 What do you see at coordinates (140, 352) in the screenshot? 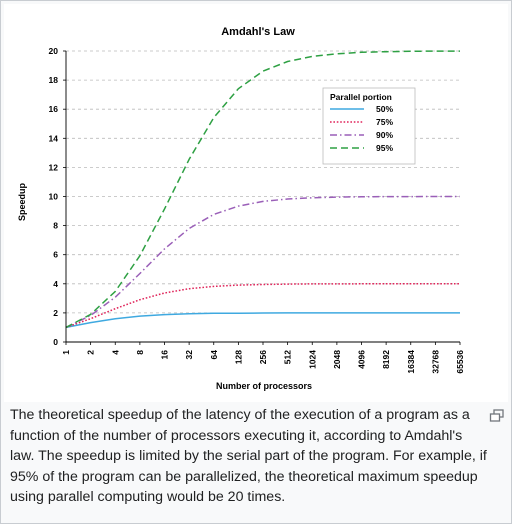
I see `x-tick-label: 8` at bounding box center [140, 352].